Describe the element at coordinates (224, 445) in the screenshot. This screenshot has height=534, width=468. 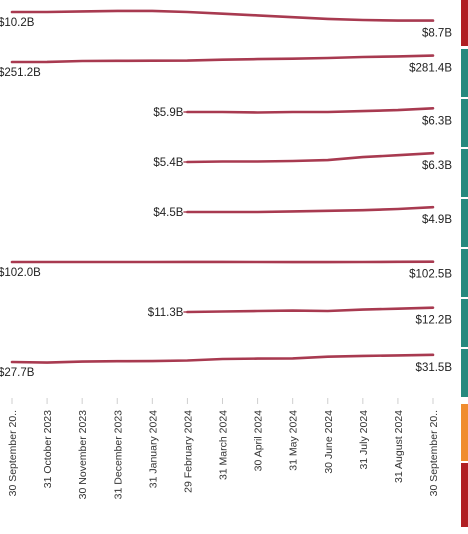
I see `x-tick-label: 31 March 2024` at that location.